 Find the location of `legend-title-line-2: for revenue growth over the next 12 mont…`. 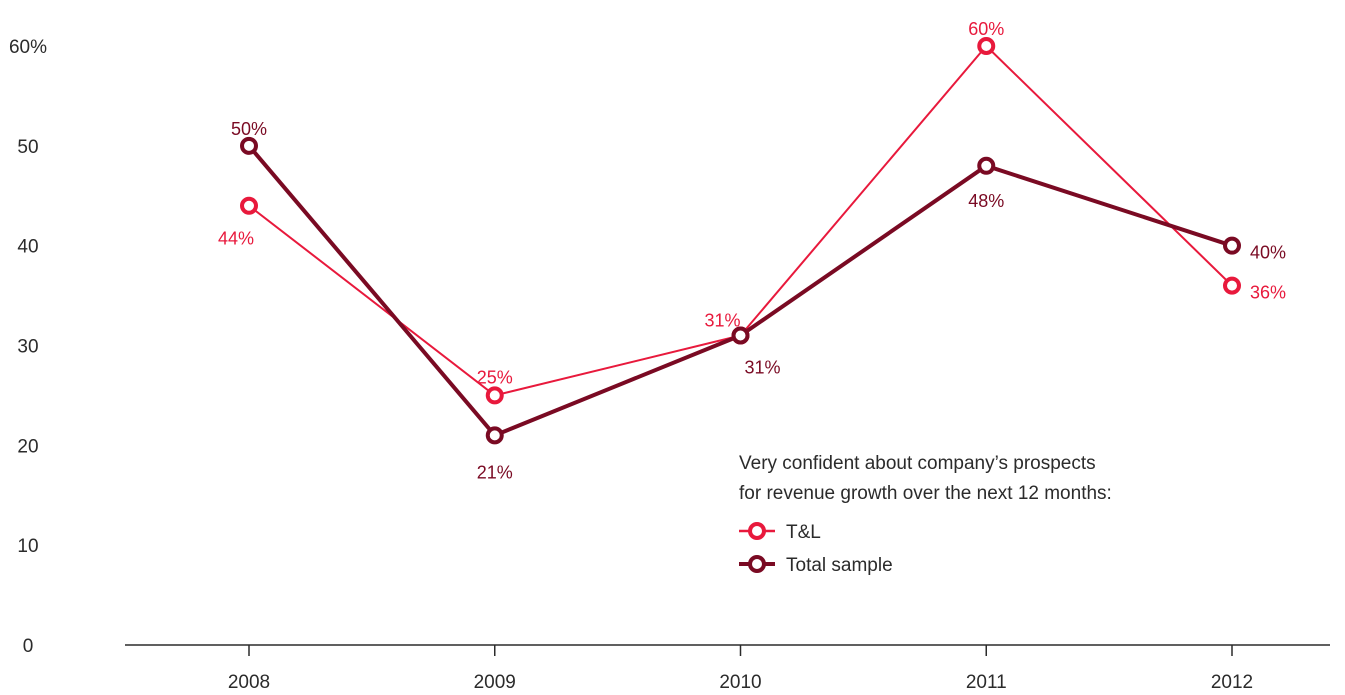

legend-title-line-2: for revenue growth over the next 12 mont… is located at coordinates (925, 493).